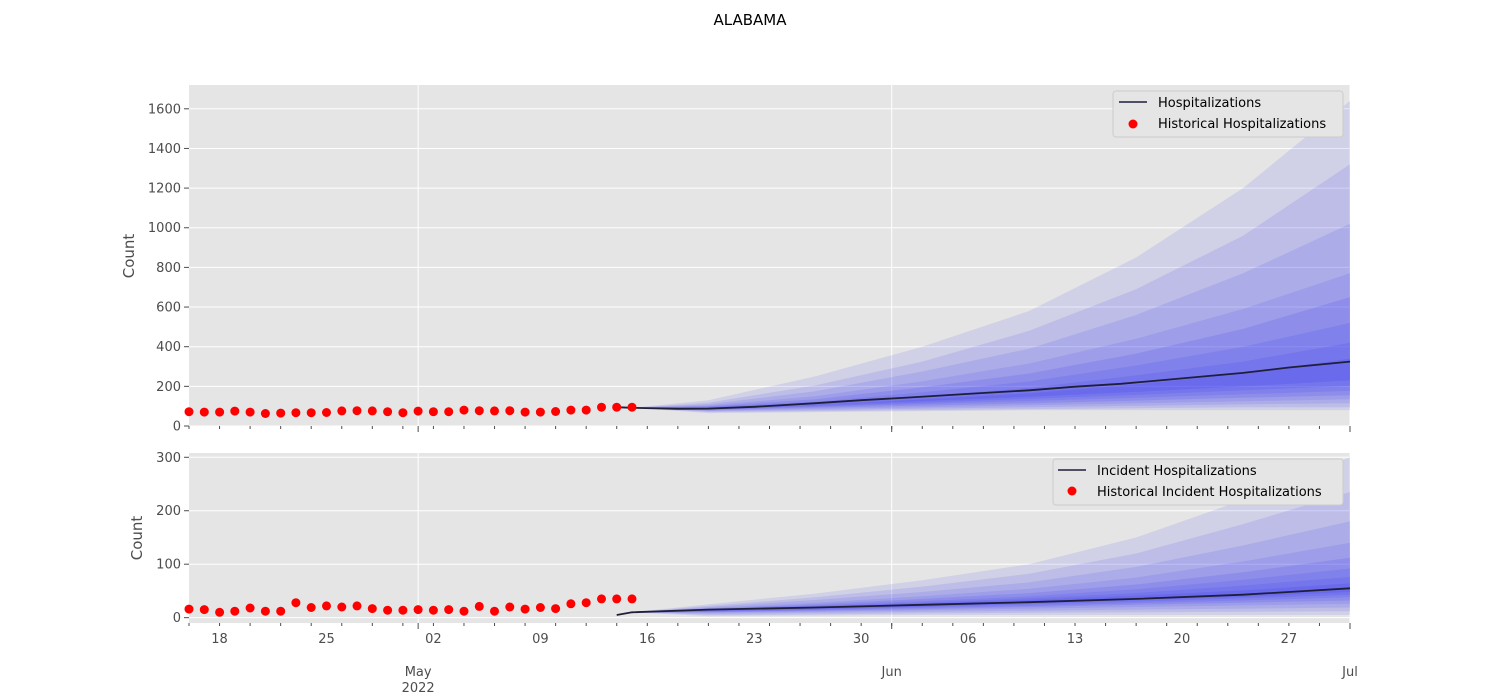 This screenshot has width=1500, height=700. What do you see at coordinates (891, 672) in the screenshot?
I see `x-month-label: Jun` at bounding box center [891, 672].